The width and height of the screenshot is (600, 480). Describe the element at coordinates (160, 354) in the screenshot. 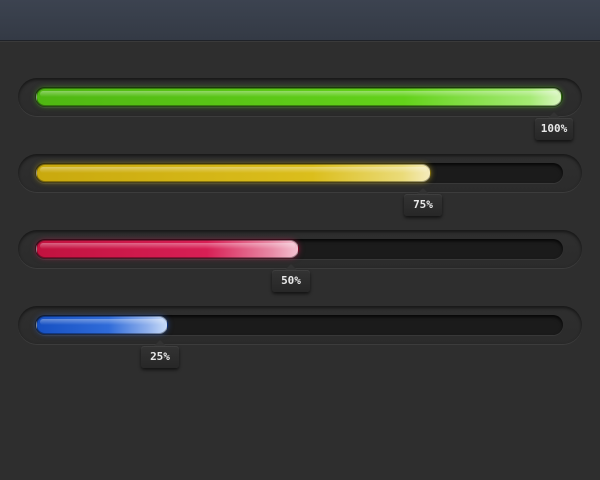

I see `progress-percent-label: 25%` at that location.